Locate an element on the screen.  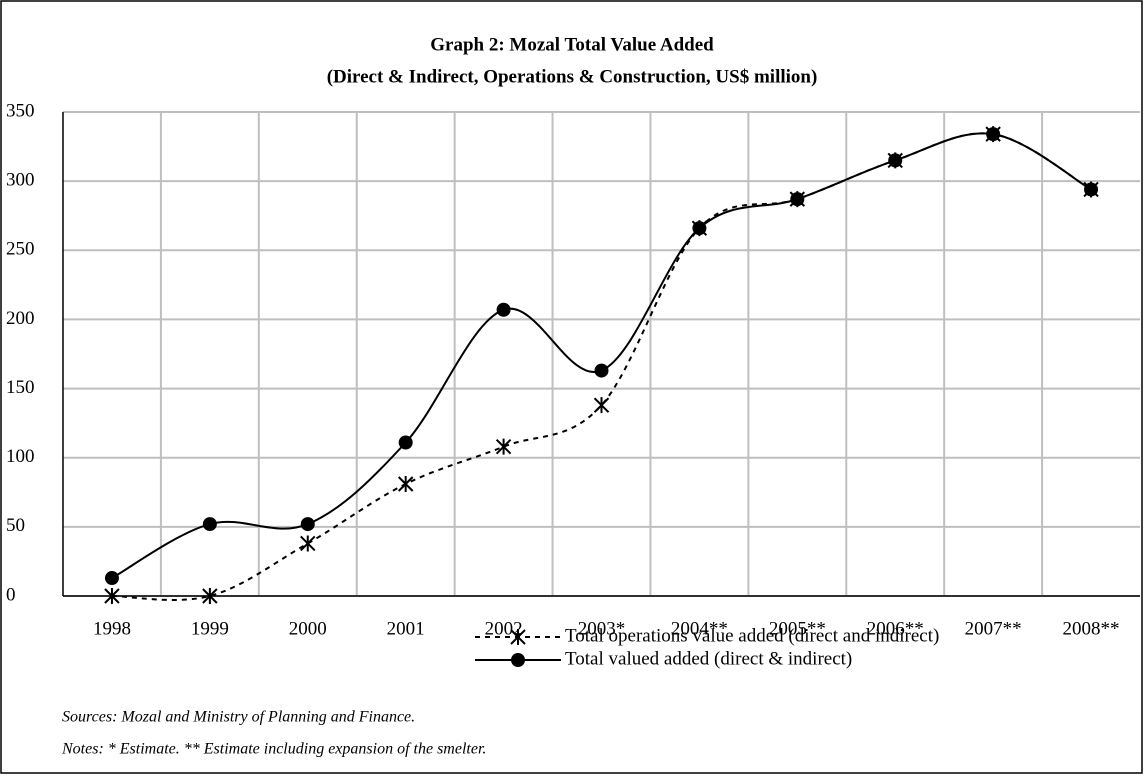
y-tick-label: 200 is located at coordinates (20, 318).